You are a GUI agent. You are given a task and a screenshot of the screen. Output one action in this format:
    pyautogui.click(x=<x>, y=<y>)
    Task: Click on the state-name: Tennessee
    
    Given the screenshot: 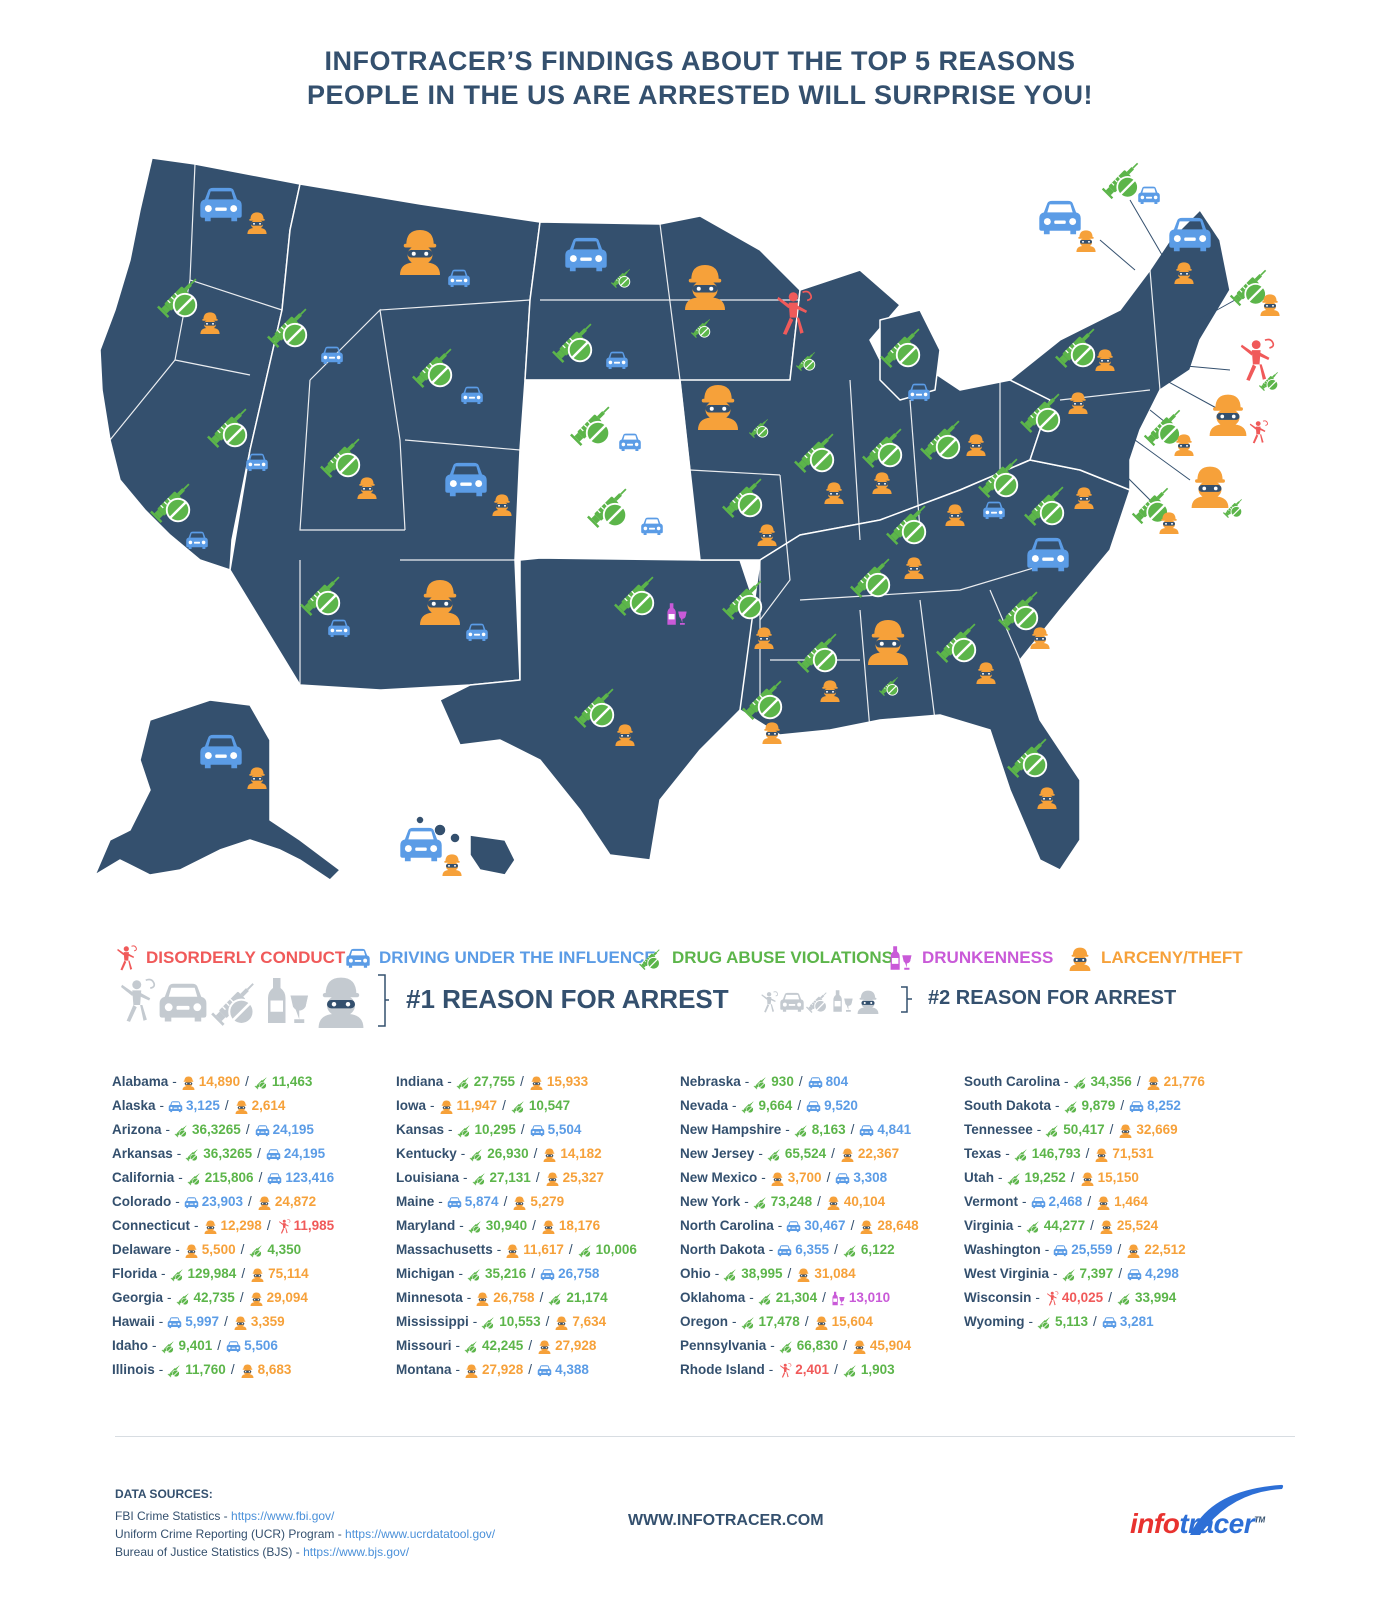 What is the action you would take?
    pyautogui.click(x=998, y=1129)
    